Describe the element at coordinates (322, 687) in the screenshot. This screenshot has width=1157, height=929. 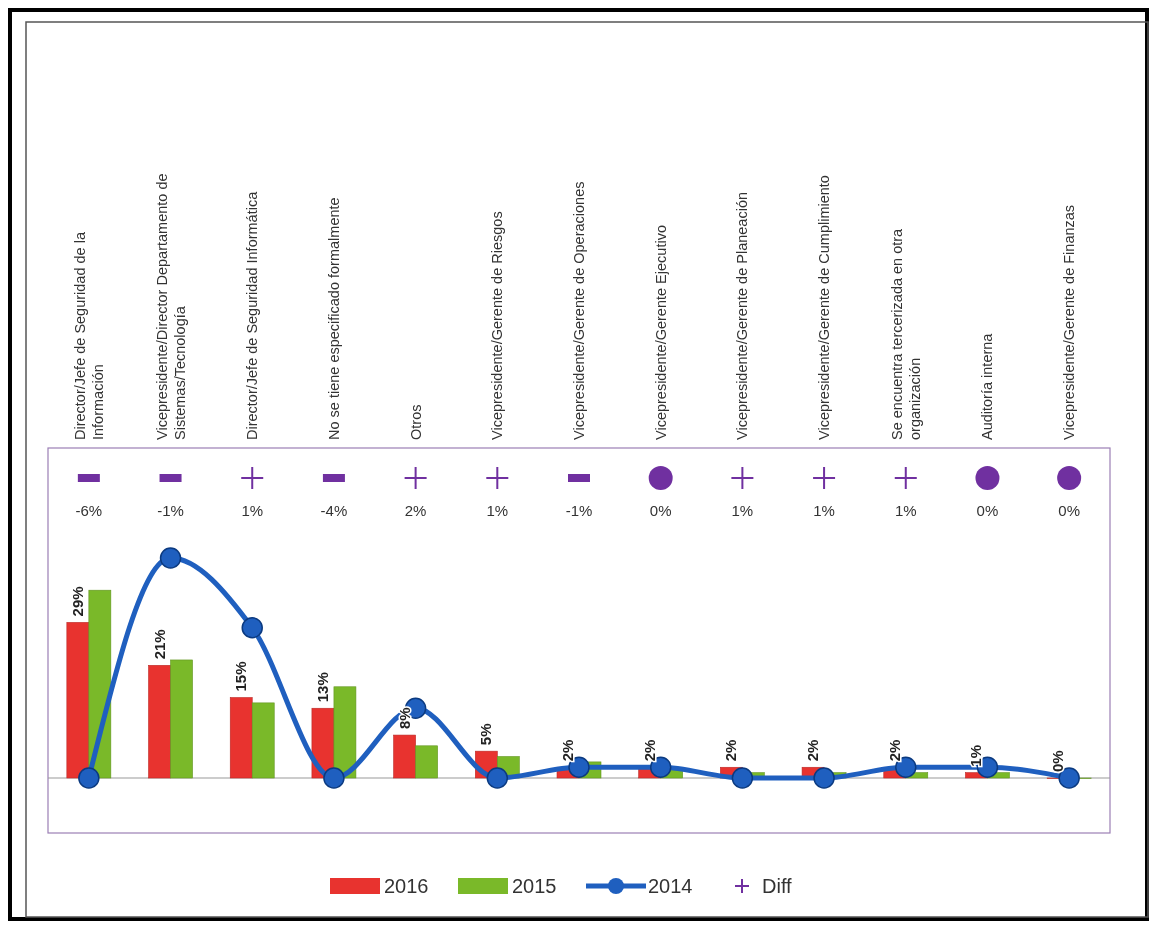
I see `data-label: 13%` at that location.